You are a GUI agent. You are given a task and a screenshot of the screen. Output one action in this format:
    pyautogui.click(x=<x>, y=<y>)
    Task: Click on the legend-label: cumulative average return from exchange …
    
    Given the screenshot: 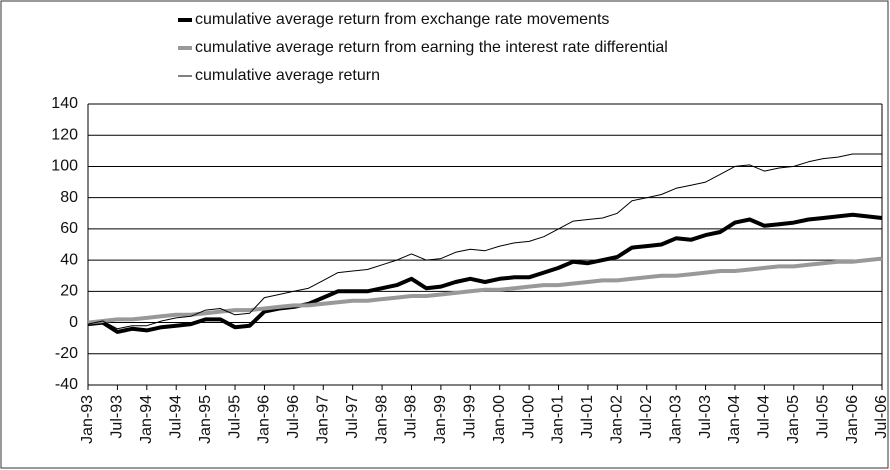 What is the action you would take?
    pyautogui.click(x=402, y=19)
    